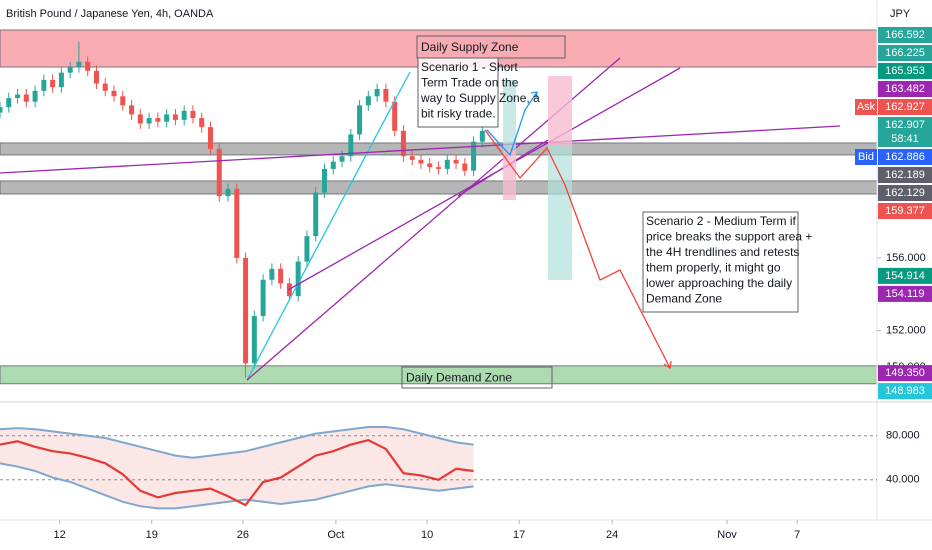  I want to click on price-label: 148.983, so click(905, 391).